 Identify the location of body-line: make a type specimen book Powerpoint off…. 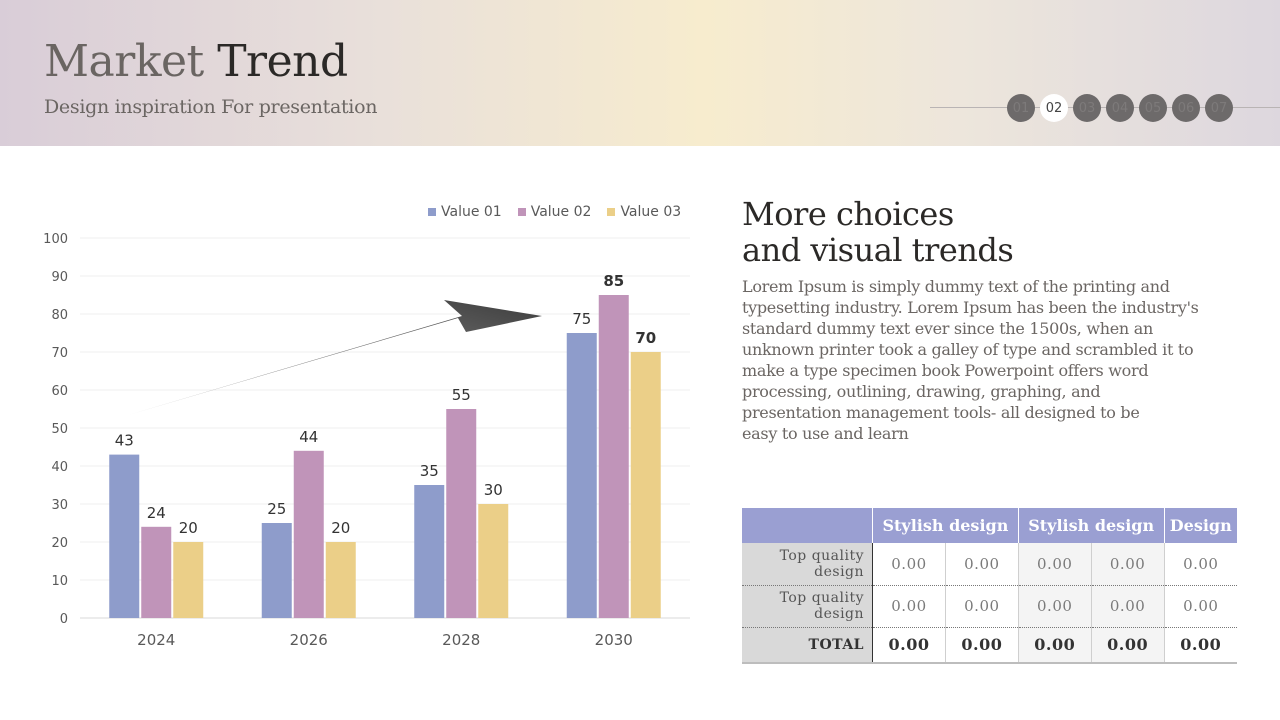
(945, 370).